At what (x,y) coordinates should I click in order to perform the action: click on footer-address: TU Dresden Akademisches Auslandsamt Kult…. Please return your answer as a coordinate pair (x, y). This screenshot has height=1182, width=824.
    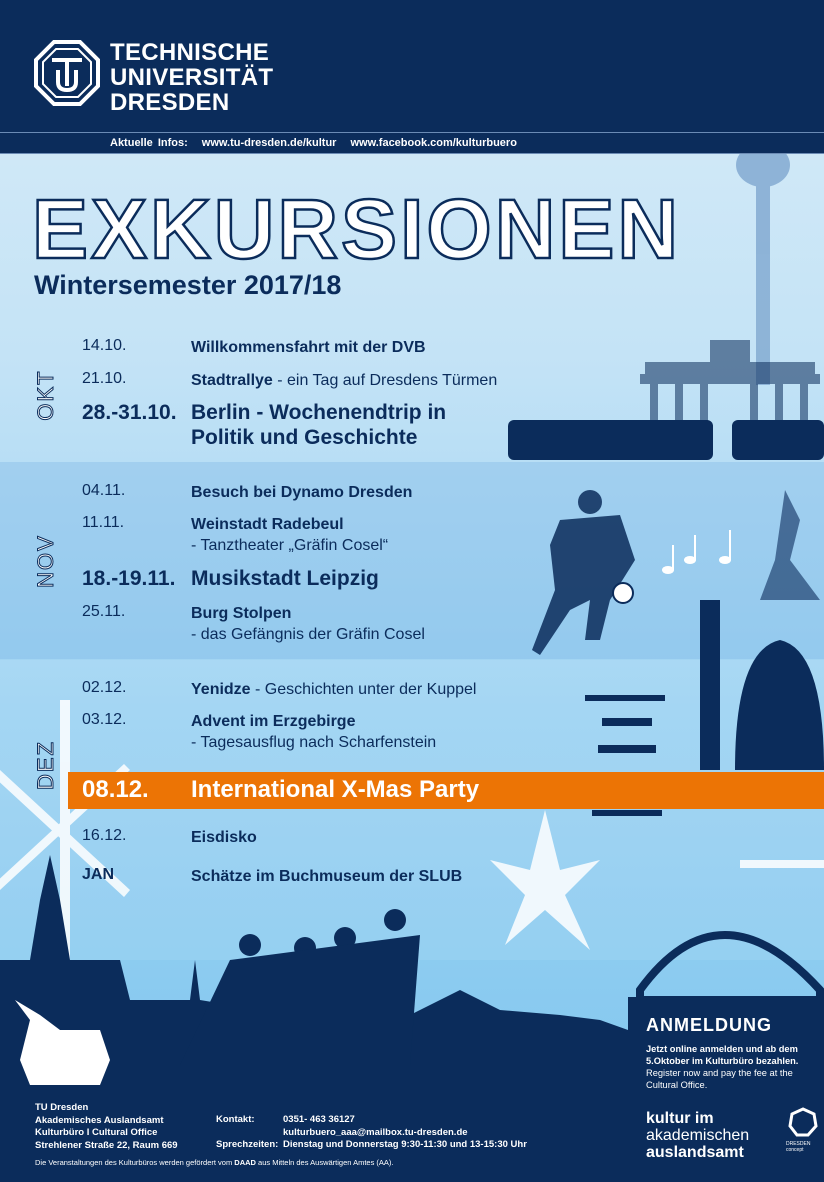
    Looking at the image, I should click on (122, 1127).